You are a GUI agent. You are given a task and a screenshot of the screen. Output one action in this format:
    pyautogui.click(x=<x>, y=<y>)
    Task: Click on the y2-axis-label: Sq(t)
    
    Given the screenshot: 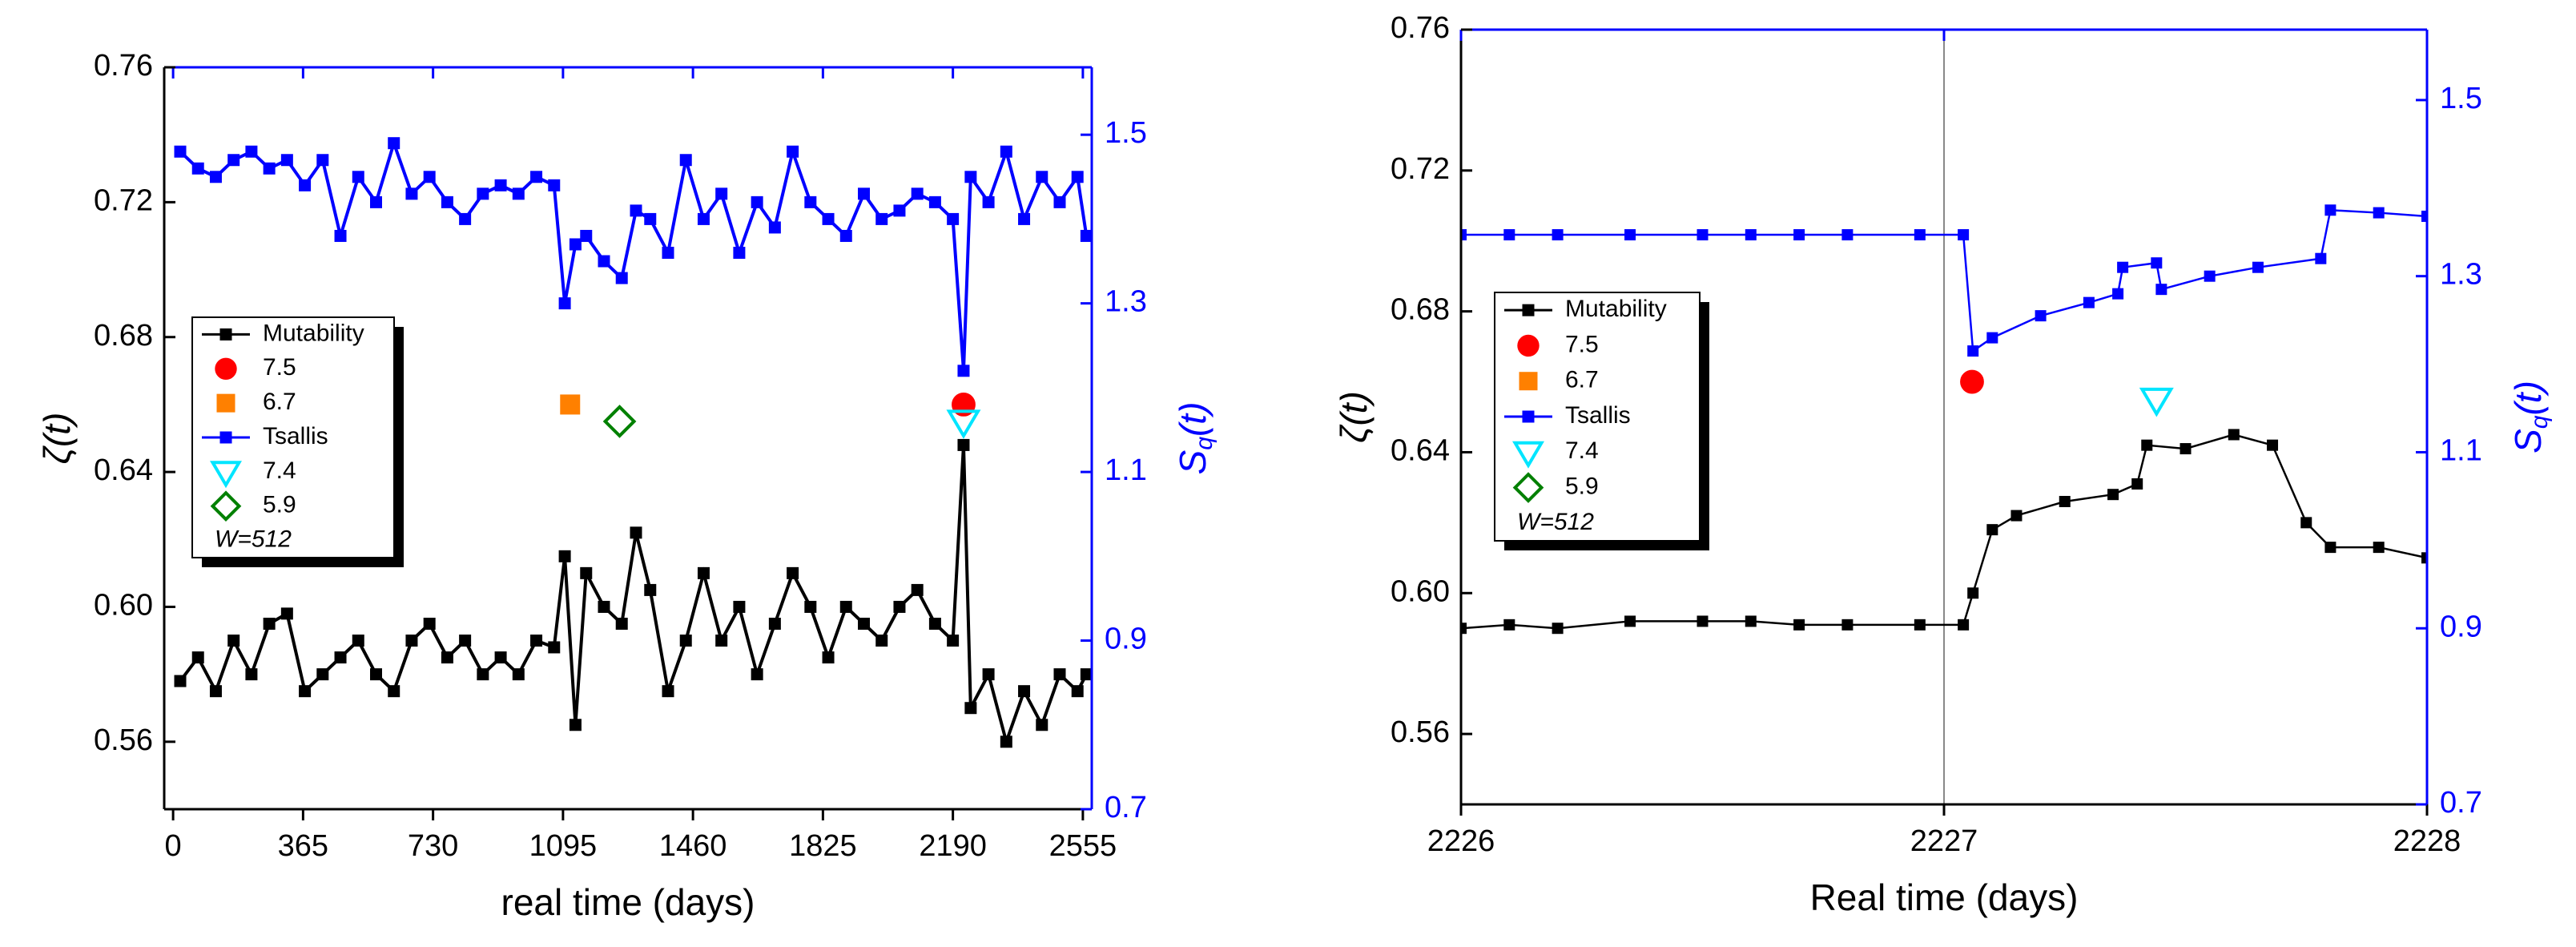 What is the action you would take?
    pyautogui.click(x=1195, y=439)
    